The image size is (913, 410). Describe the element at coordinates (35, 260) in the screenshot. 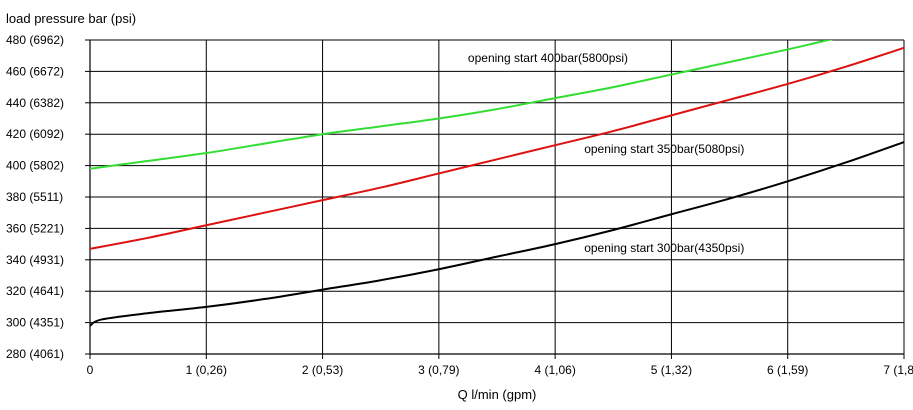

I see `y-tick-label: 340 (4931)` at that location.